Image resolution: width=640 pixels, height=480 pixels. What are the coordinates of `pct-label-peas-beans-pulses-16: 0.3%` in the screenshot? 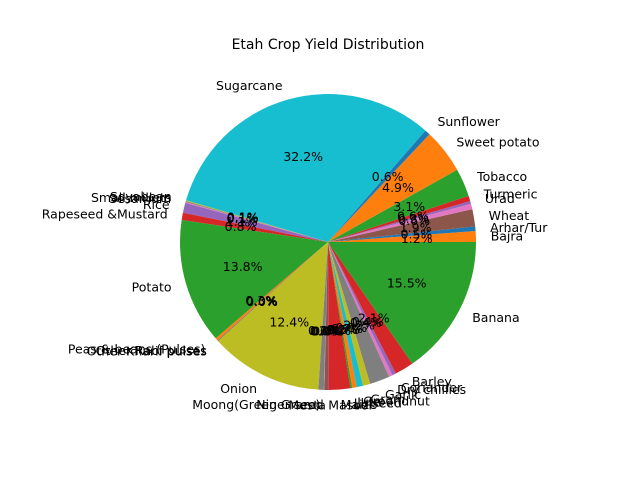 It's located at (261, 300).